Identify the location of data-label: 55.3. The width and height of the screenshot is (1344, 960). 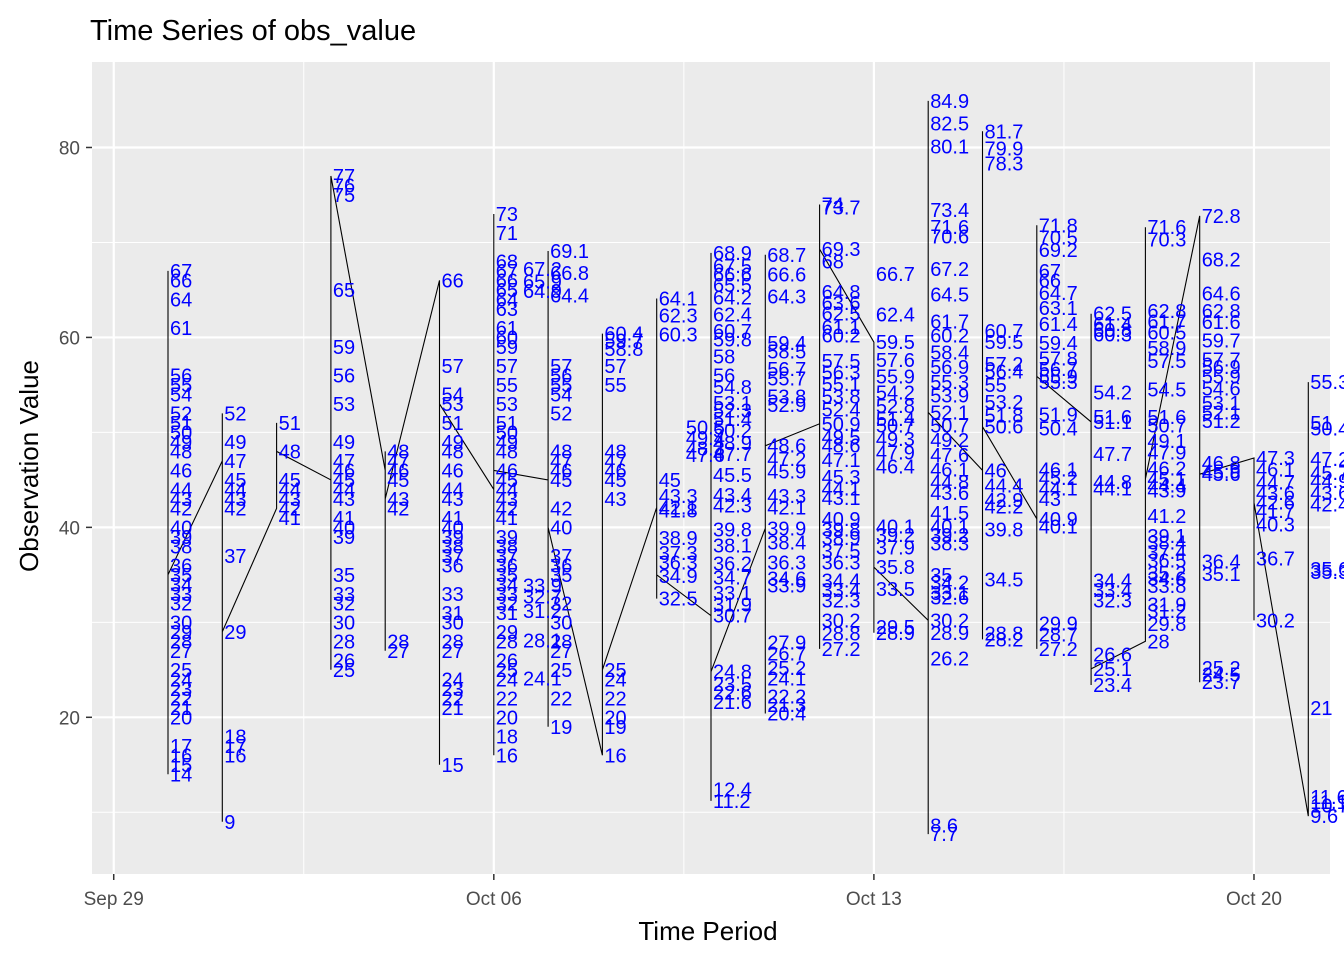
(949, 383).